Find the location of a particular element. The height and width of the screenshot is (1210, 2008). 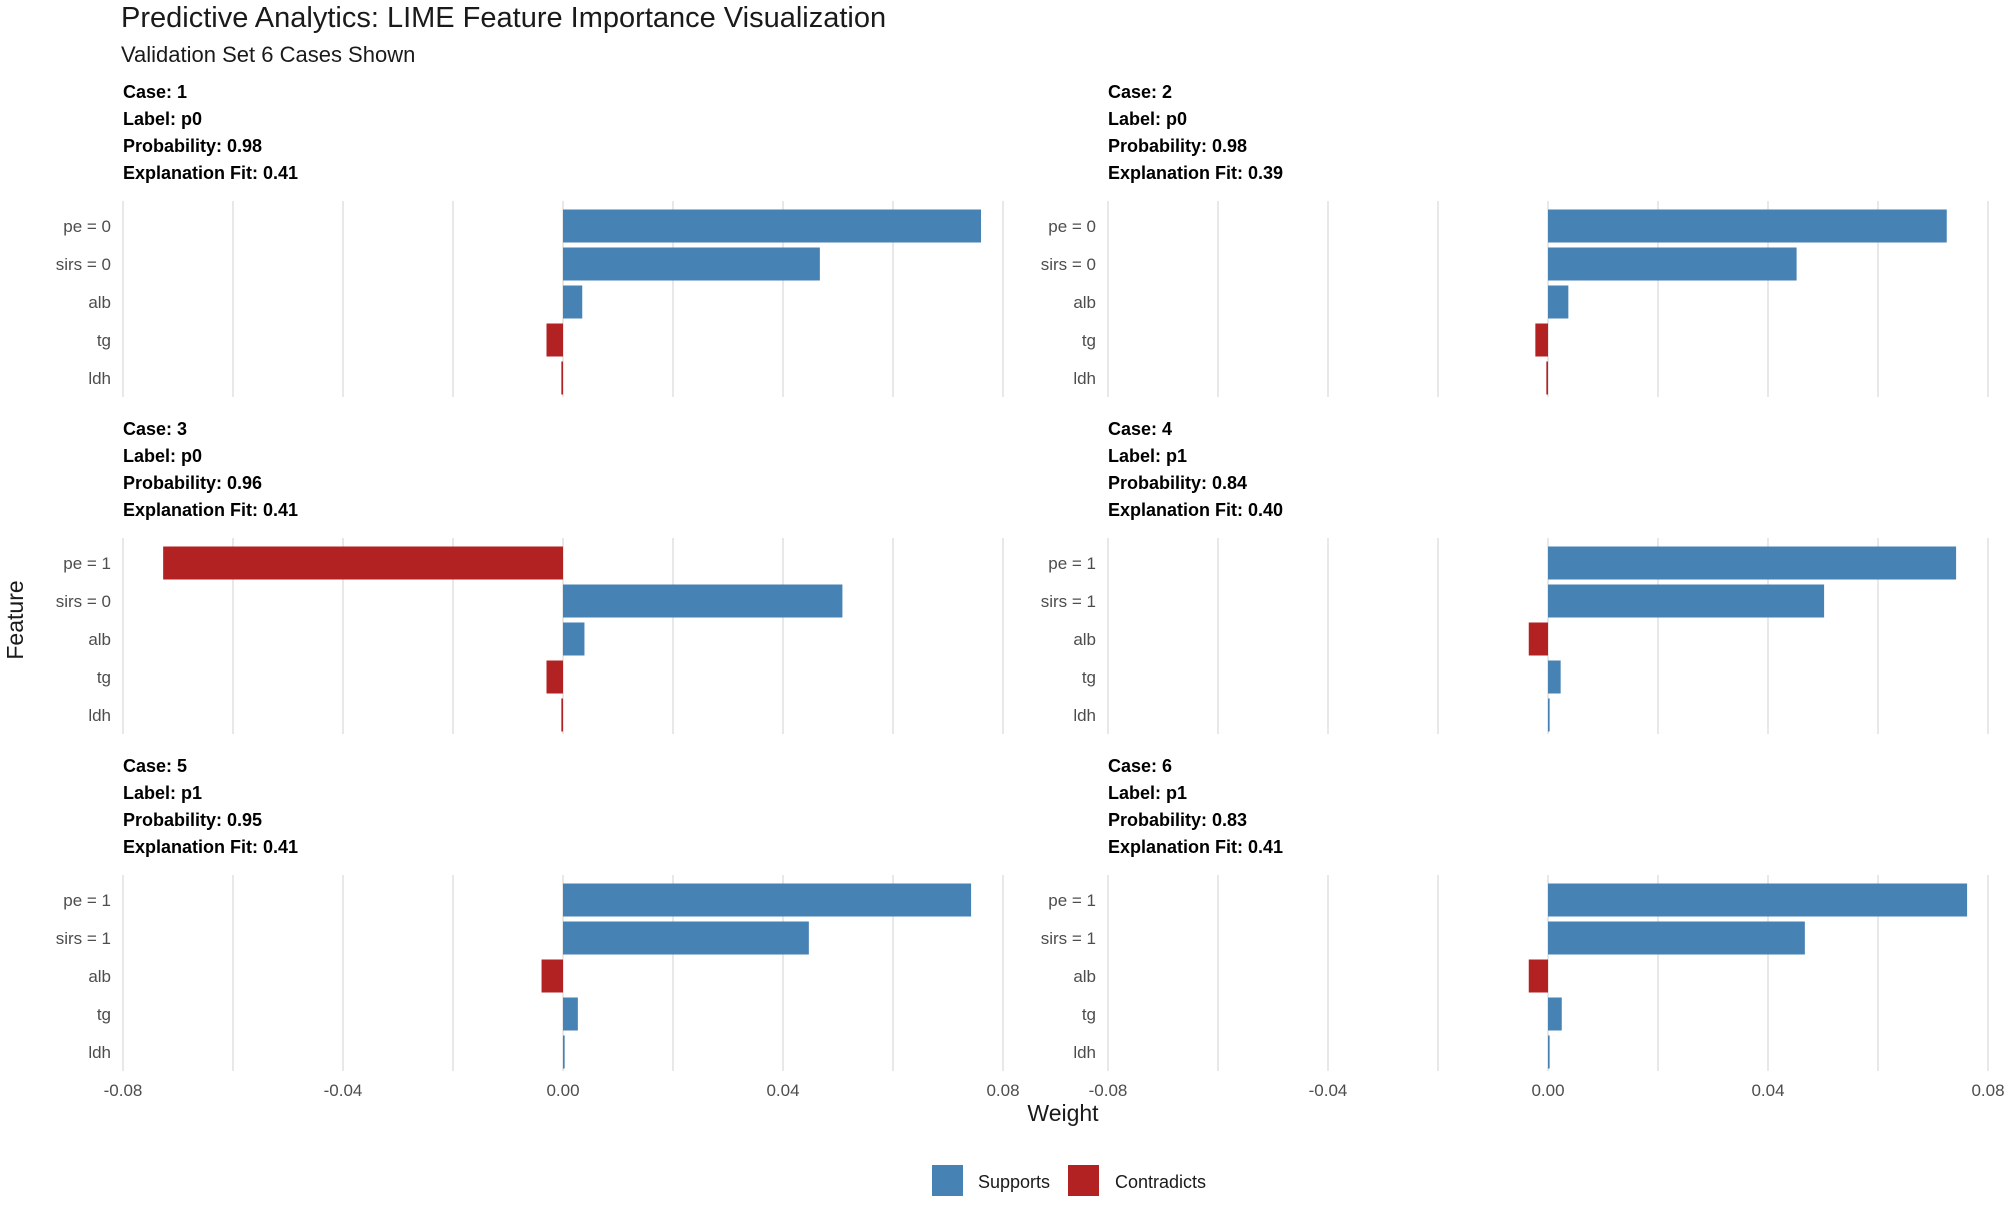

x-tick-label: 0.08 is located at coordinates (1002, 1090).